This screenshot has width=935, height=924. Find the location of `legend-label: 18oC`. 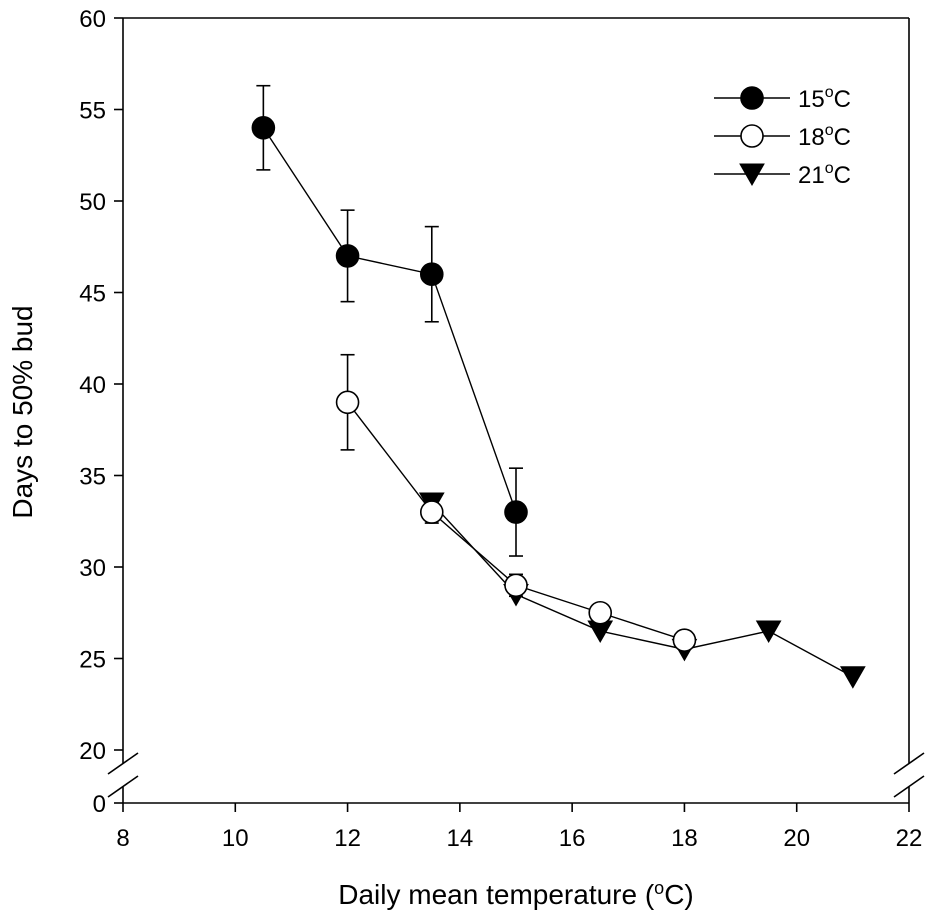

legend-label: 18oC is located at coordinates (824, 136).